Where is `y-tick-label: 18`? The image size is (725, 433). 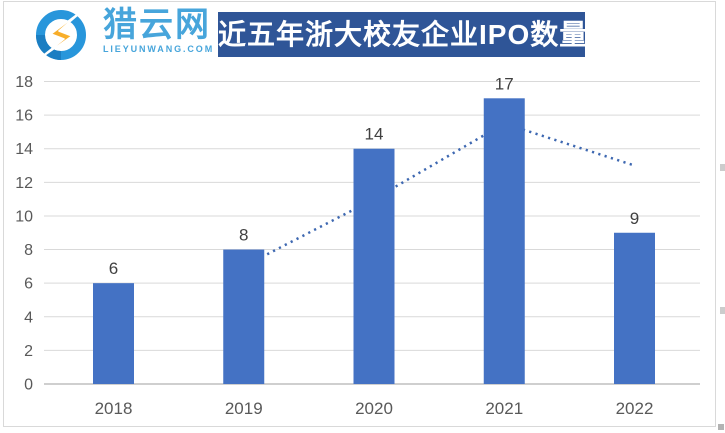
y-tick-label: 18 is located at coordinates (24, 82).